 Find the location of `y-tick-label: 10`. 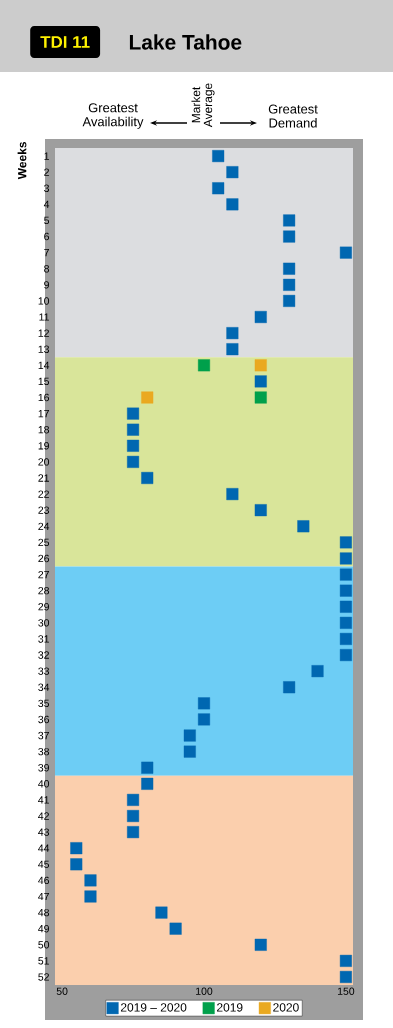

y-tick-label: 10 is located at coordinates (44, 301).